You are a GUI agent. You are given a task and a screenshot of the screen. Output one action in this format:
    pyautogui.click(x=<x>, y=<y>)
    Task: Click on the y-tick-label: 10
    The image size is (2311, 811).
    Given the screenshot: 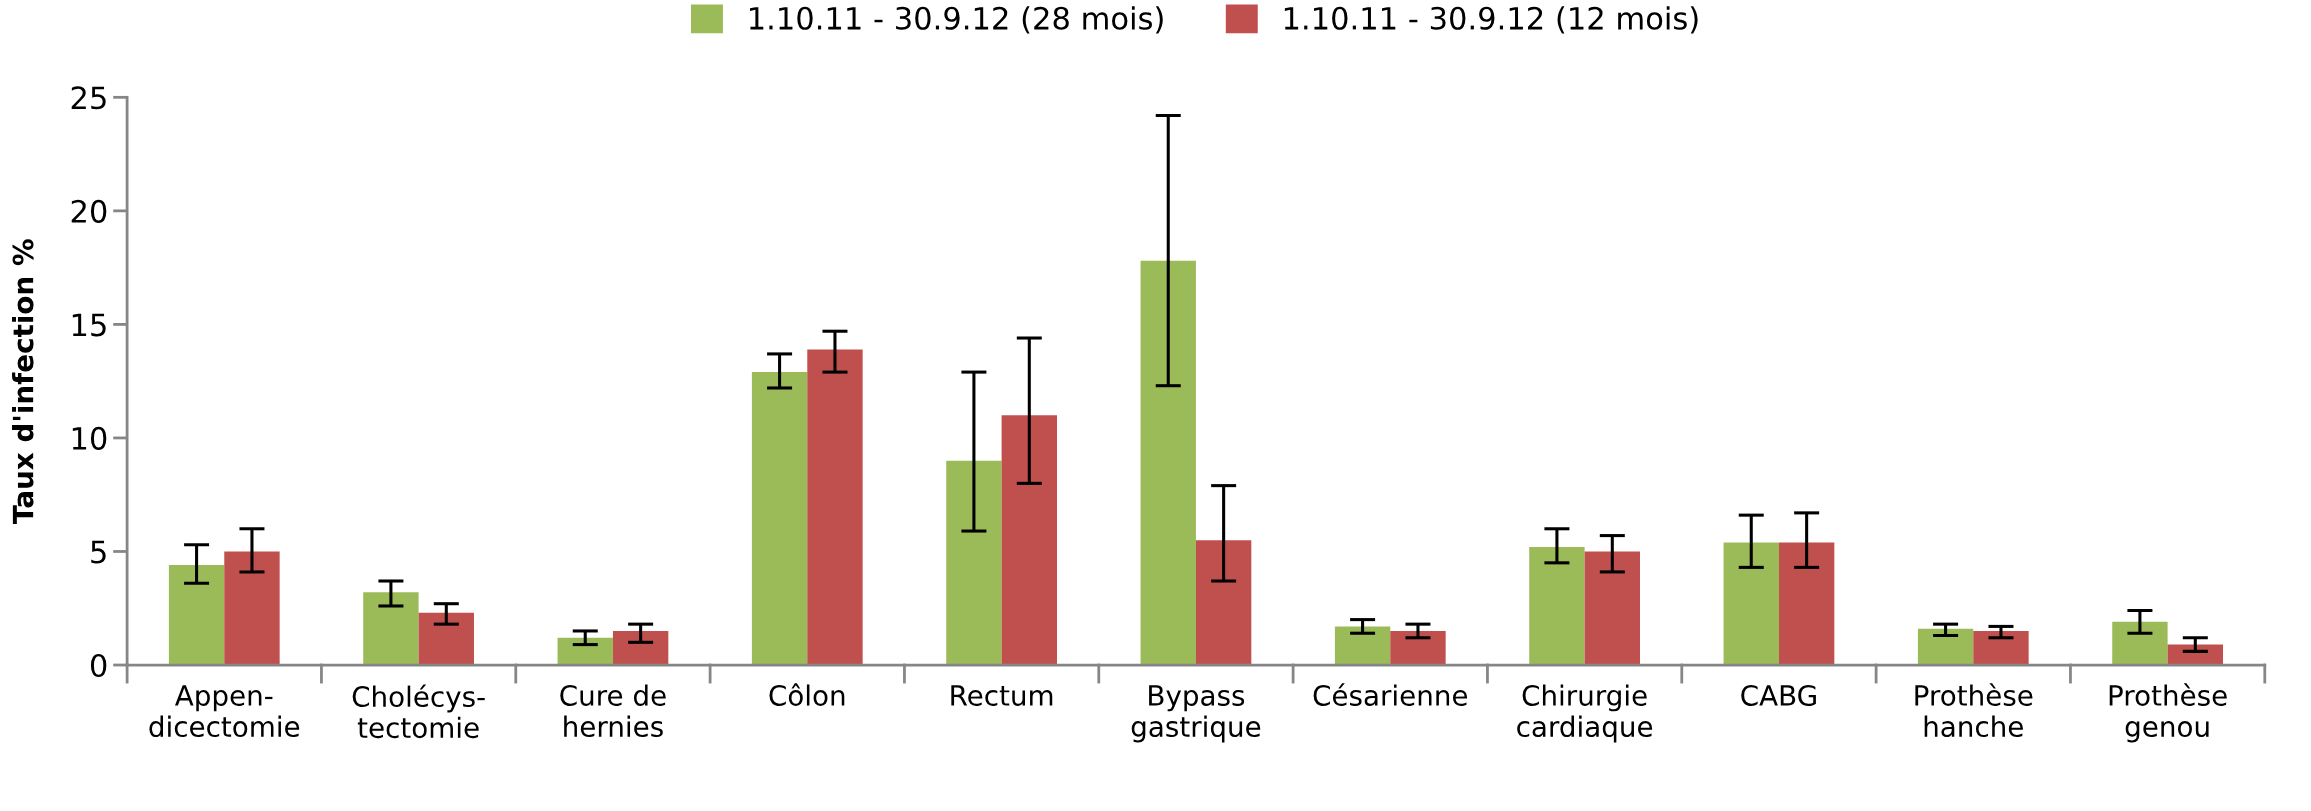 What is the action you would take?
    pyautogui.click(x=89, y=438)
    